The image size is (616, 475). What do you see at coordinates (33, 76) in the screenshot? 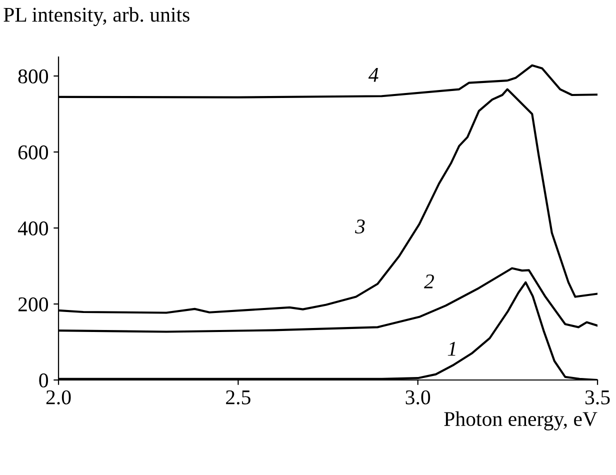
I see `y-tick-label: 800` at bounding box center [33, 76].